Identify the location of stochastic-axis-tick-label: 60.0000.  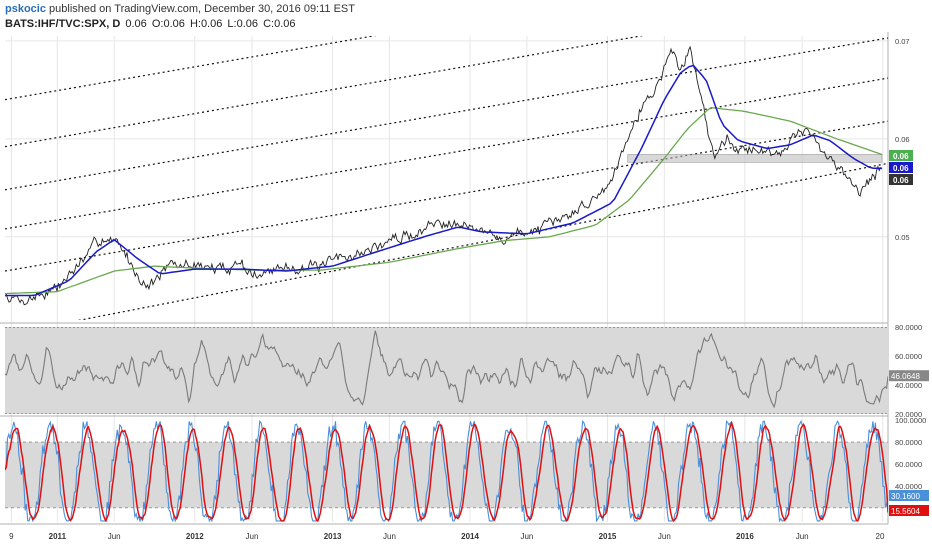
(908, 464).